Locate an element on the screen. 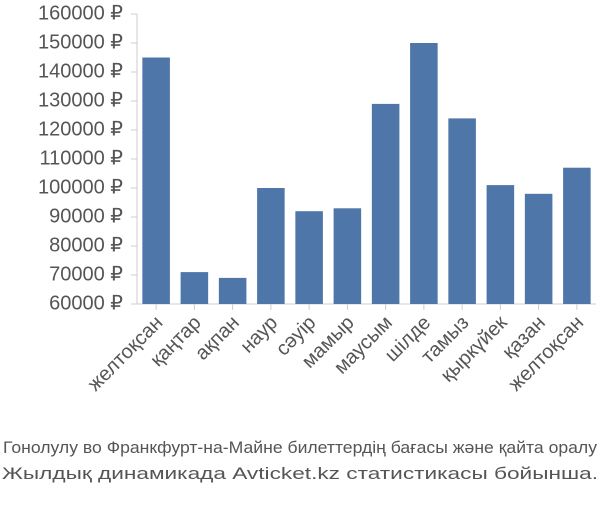 Image resolution: width=600 pixels, height=505 pixels. y-tick-label: 100000 ₽ is located at coordinates (80, 187).